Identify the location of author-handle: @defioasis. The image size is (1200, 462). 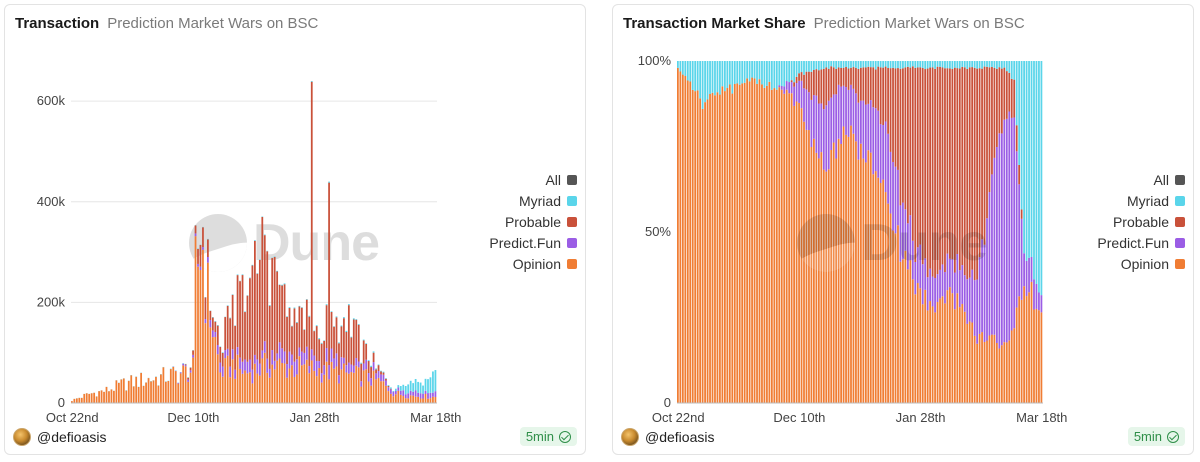
(680, 437).